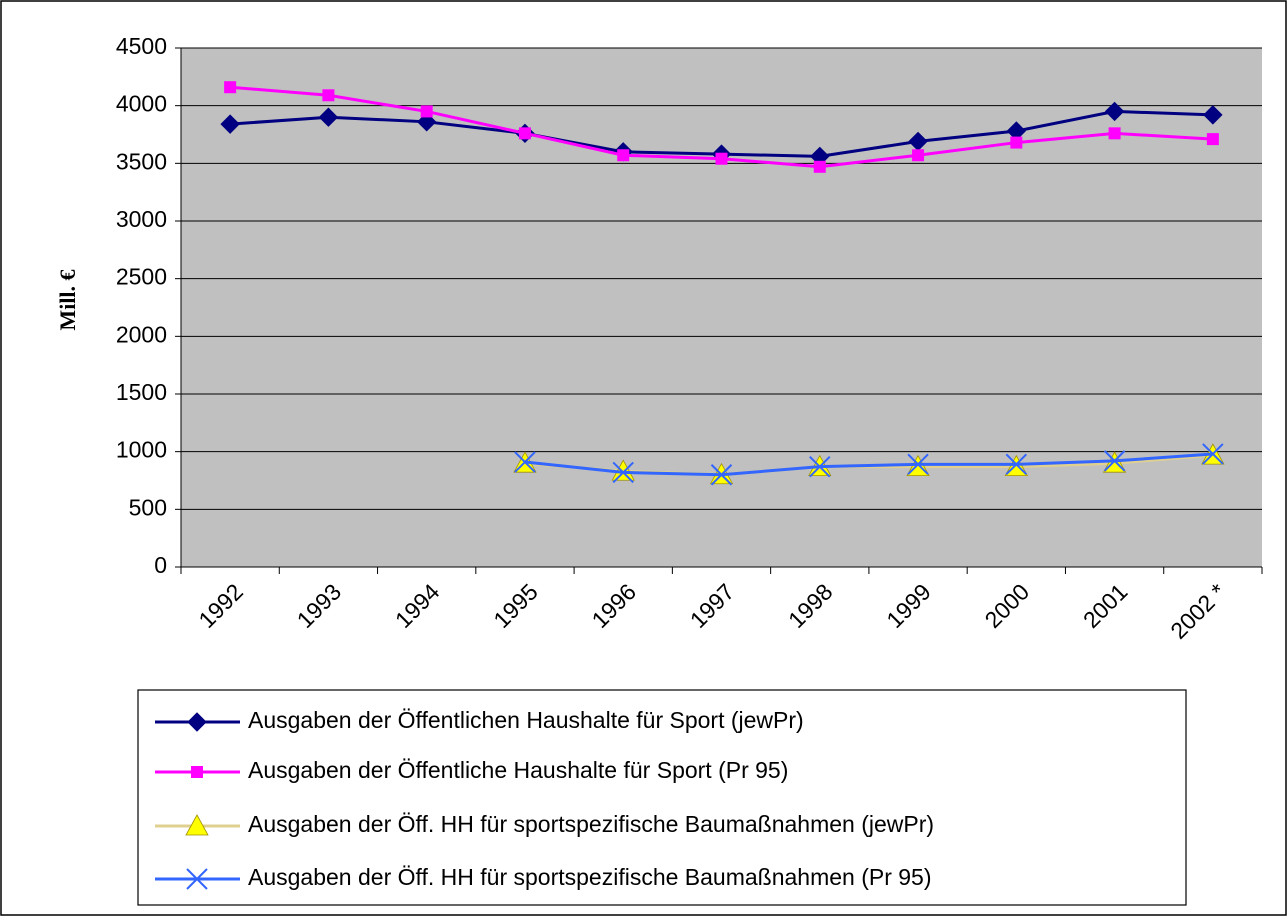 Image resolution: width=1288 pixels, height=917 pixels. What do you see at coordinates (141, 46) in the screenshot?
I see `y-tick-label: 4500` at bounding box center [141, 46].